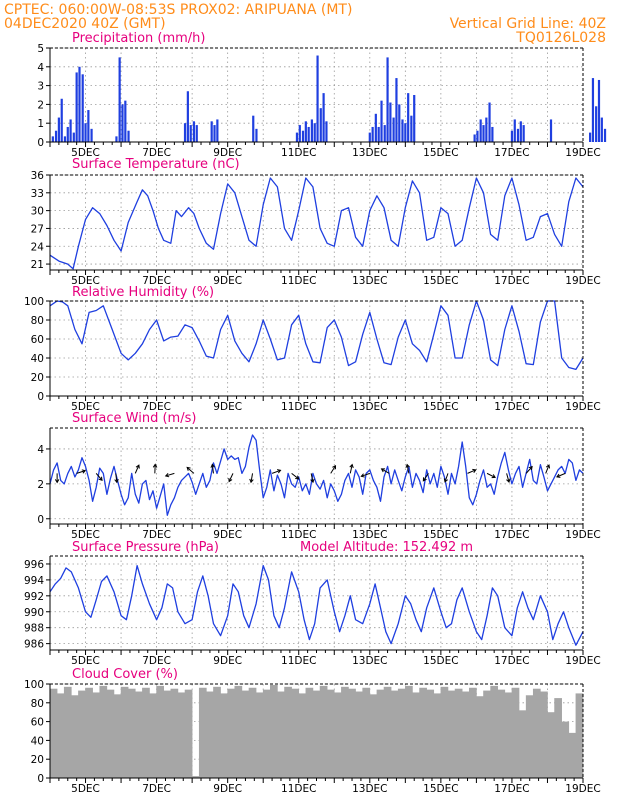 The image size is (618, 800). I want to click on temp-xtick-label: 9DEC, so click(227, 281).